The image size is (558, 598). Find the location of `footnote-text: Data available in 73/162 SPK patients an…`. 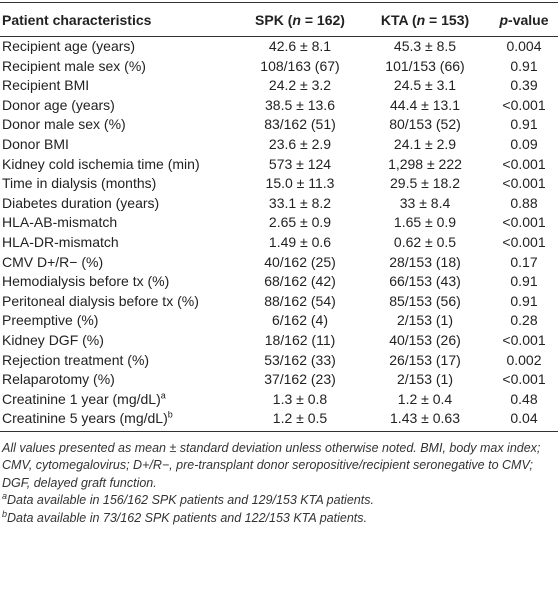

footnote-text: Data available in 73/162 SPK patients an… is located at coordinates (187, 517).